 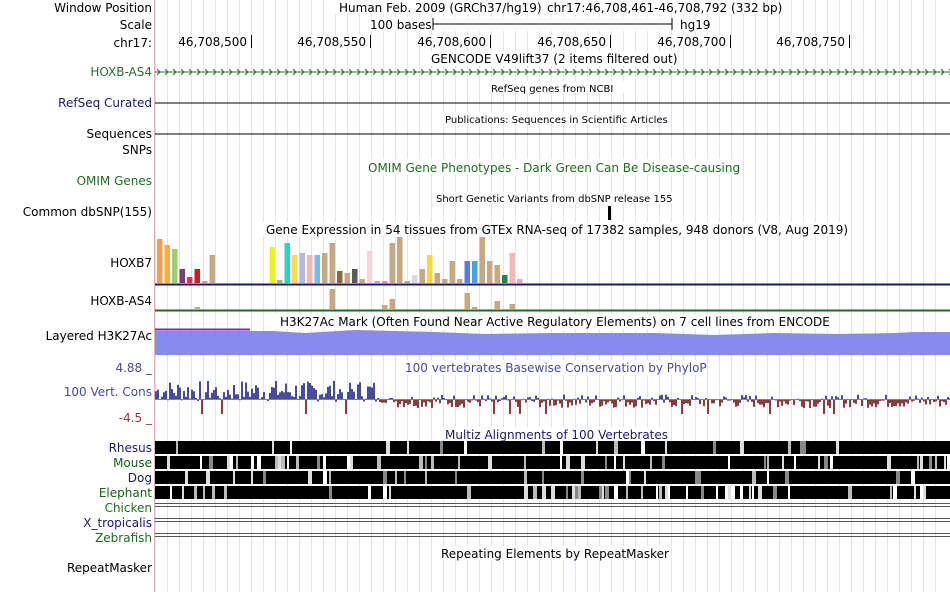 What do you see at coordinates (815, 41) in the screenshot?
I see `ruler-label-bg` at bounding box center [815, 41].